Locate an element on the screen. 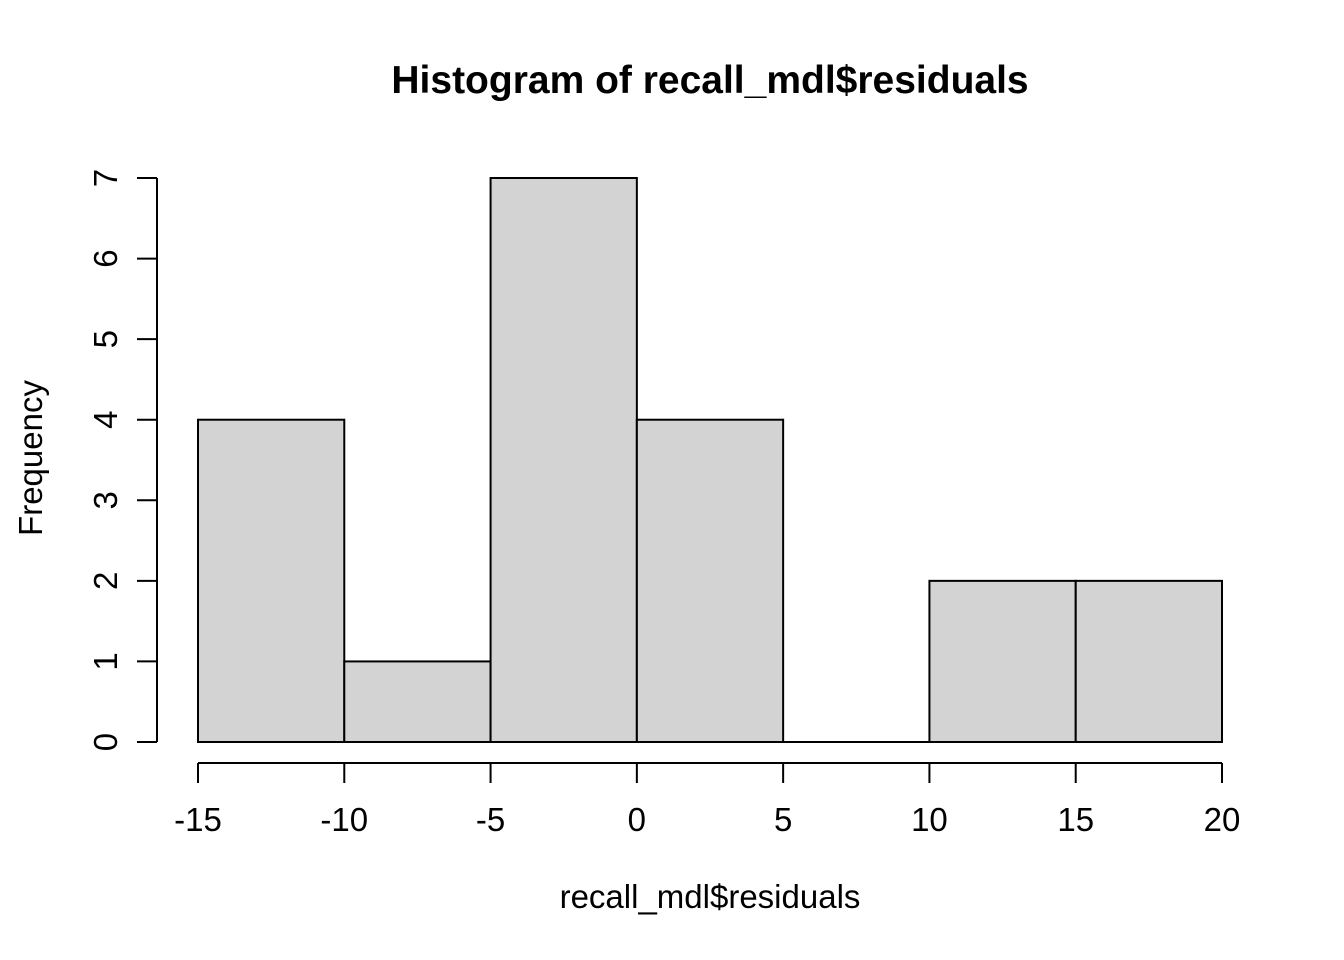 The width and height of the screenshot is (1344, 960). x-tick-label: 20 is located at coordinates (1222, 819).